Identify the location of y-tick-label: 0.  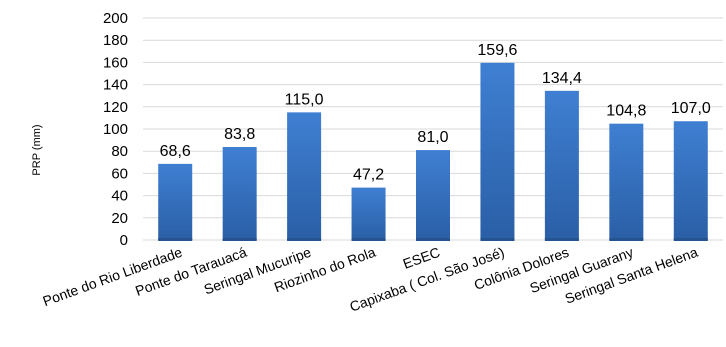
(124, 240).